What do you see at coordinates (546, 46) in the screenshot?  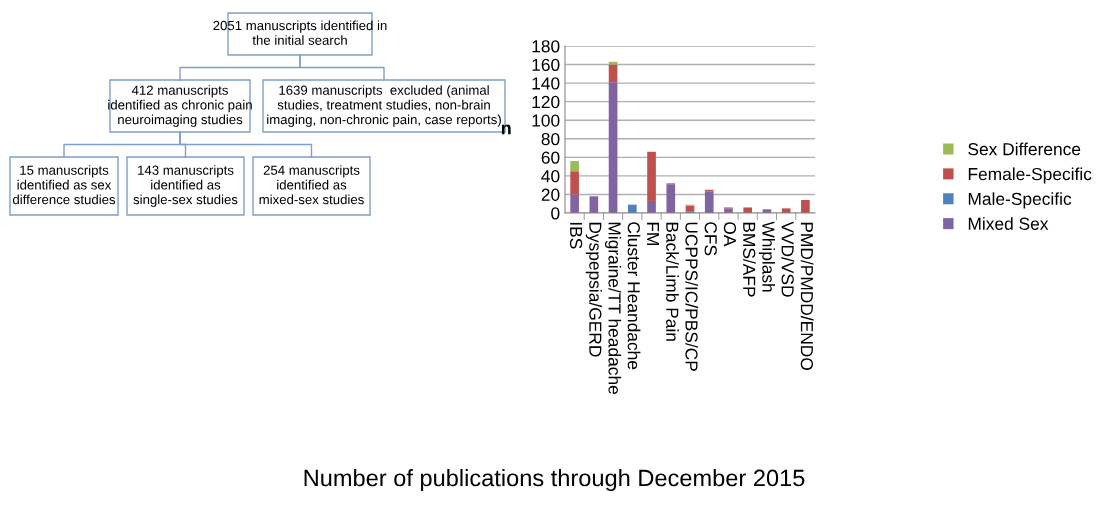 I see `y-tick-label: 180` at bounding box center [546, 46].